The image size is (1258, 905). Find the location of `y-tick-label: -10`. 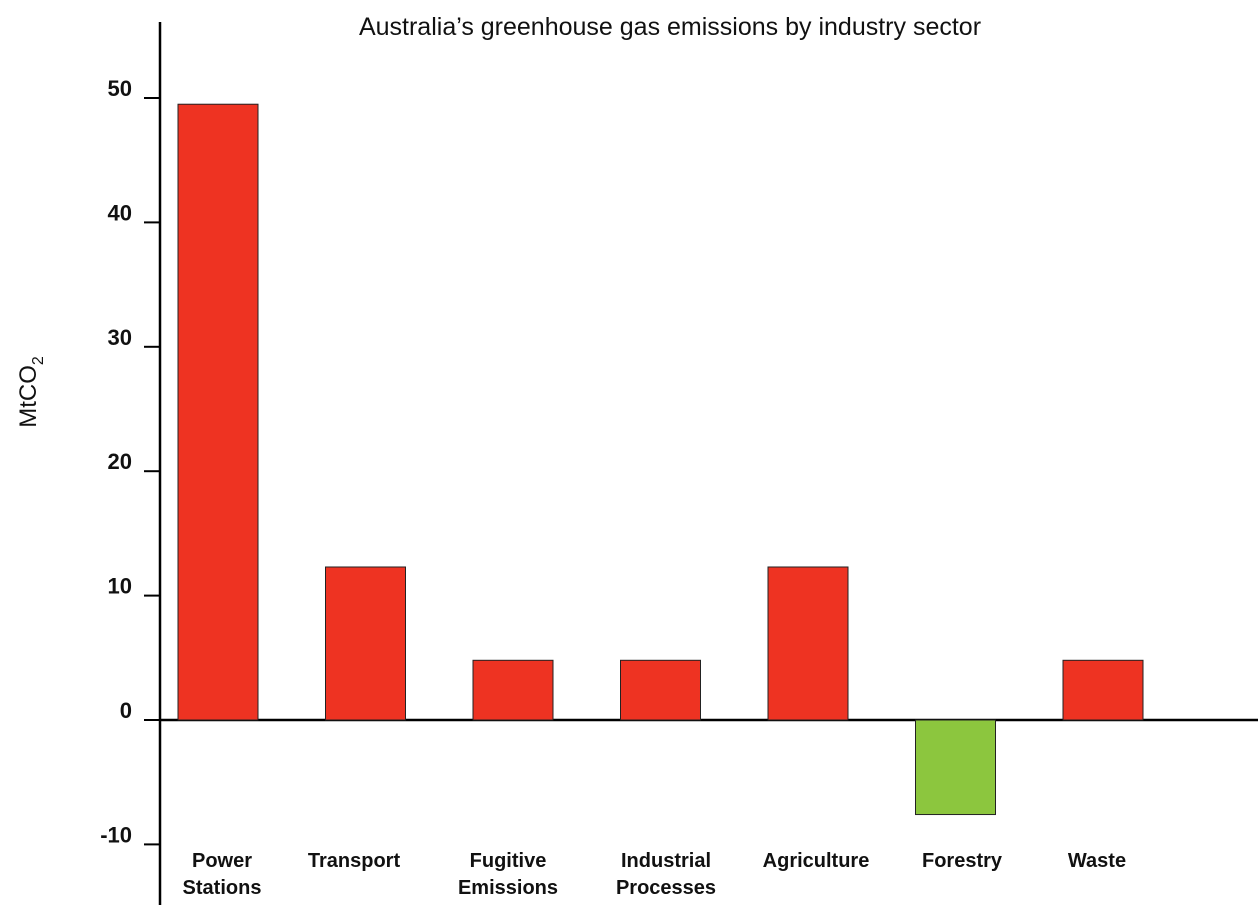

y-tick-label: -10 is located at coordinates (116, 834).